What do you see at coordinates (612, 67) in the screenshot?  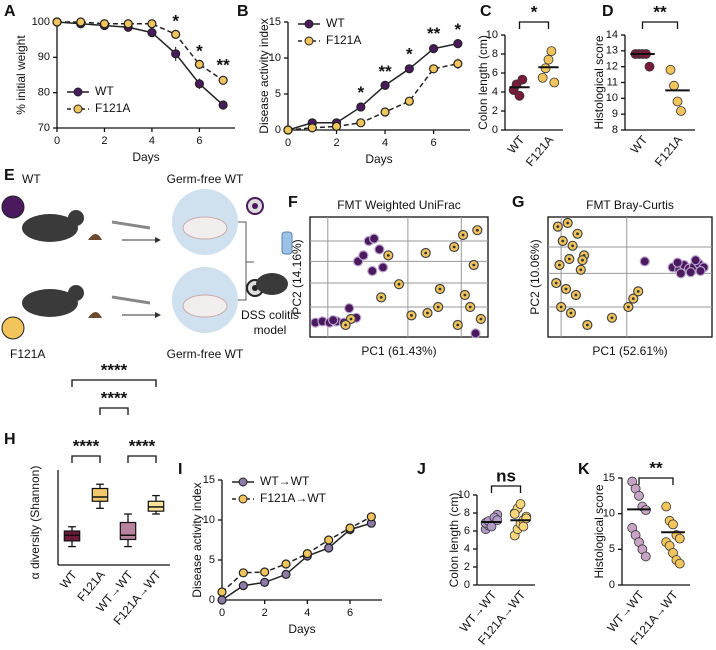 I see `y-tick-label: 12` at bounding box center [612, 67].